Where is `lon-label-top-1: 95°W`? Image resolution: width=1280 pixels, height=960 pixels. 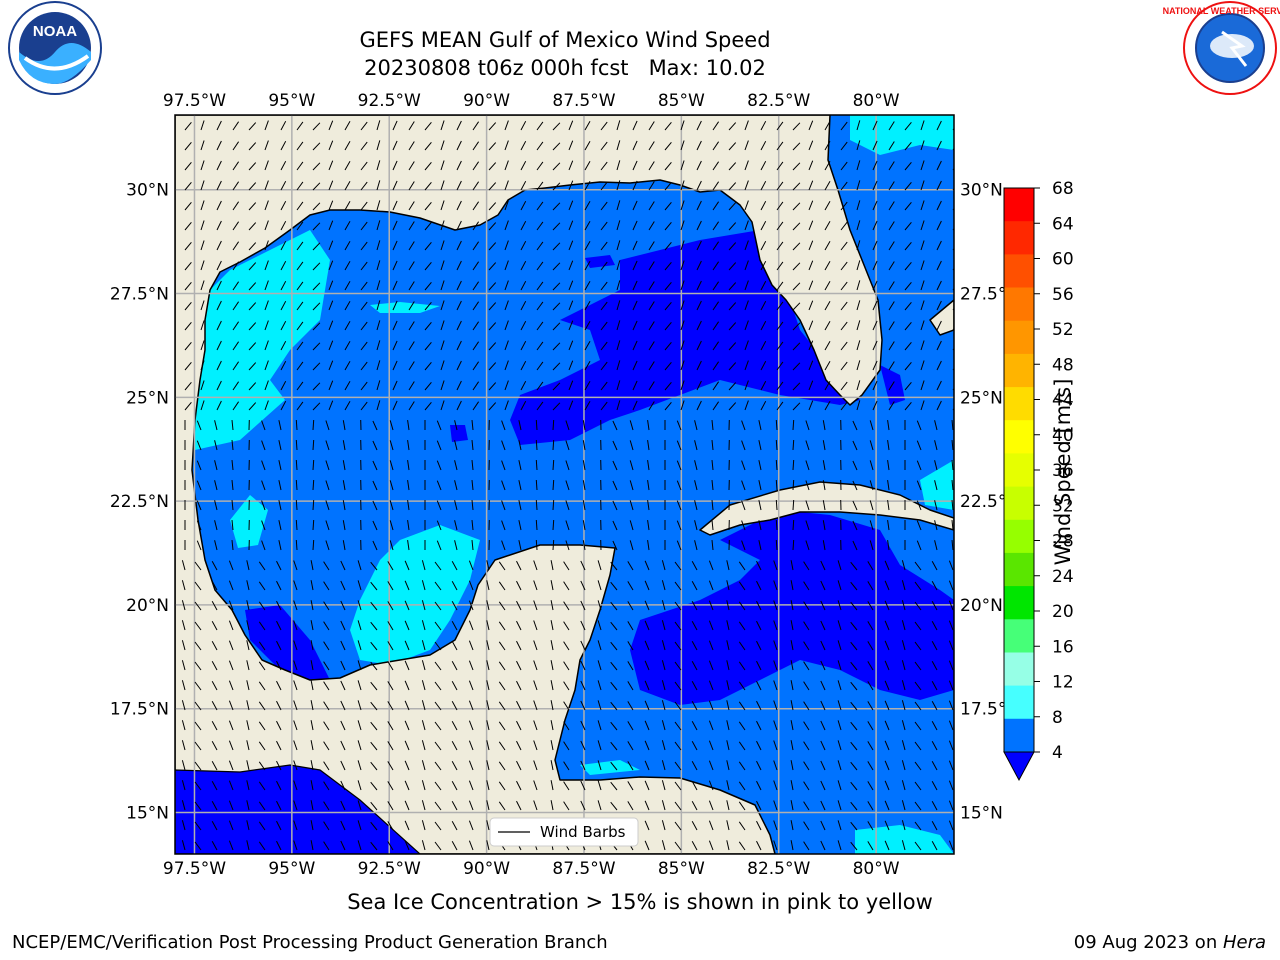 lon-label-top-1: 95°W is located at coordinates (291, 101).